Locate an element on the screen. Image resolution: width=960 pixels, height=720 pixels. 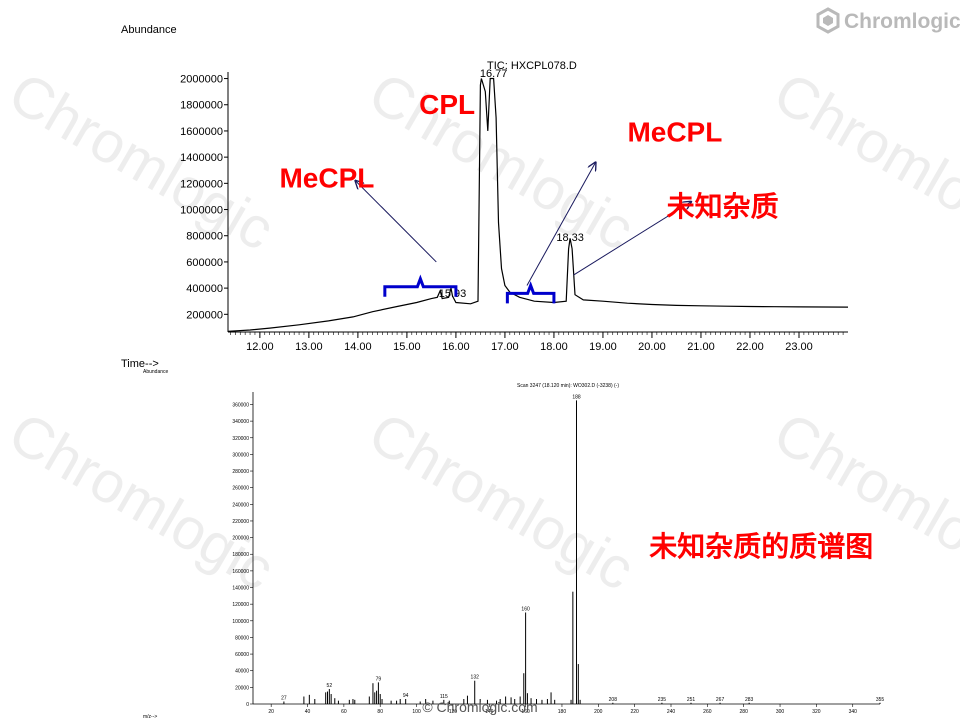
hexagon-logo-icon is located at coordinates (828, 20).